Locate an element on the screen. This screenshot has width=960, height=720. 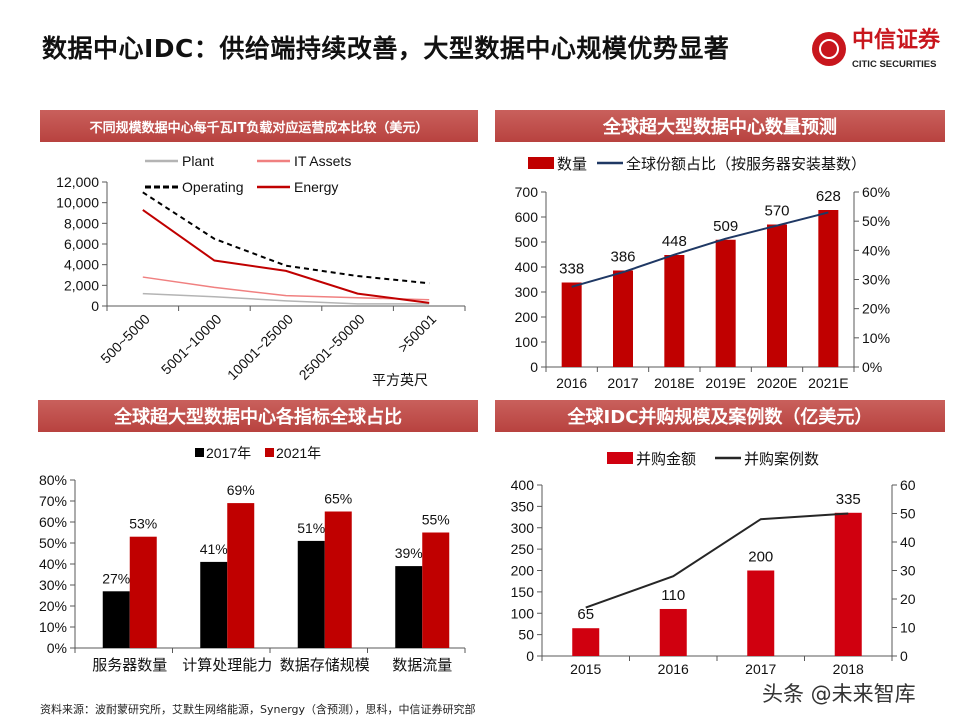
legend-label: 数量 is located at coordinates (572, 164).